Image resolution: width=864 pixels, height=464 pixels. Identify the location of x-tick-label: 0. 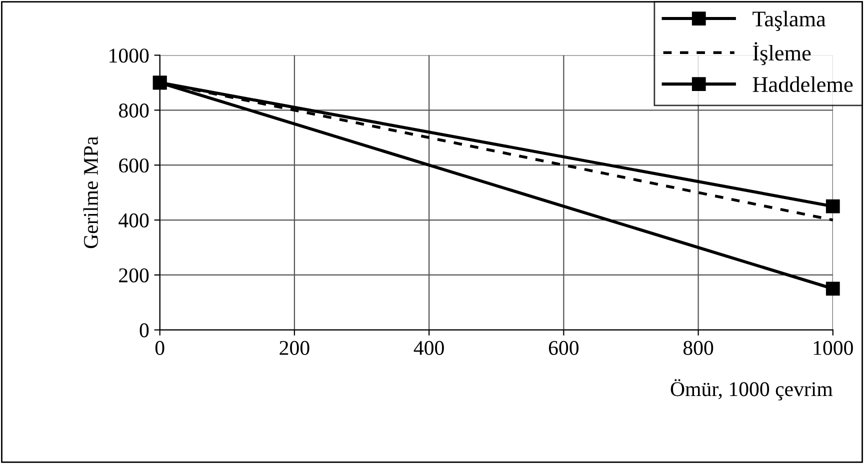
(159, 347).